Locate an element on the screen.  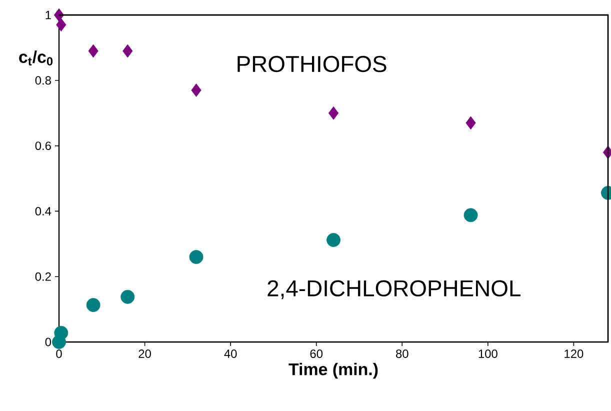
y-tick-label: 0.2 is located at coordinates (43, 276).